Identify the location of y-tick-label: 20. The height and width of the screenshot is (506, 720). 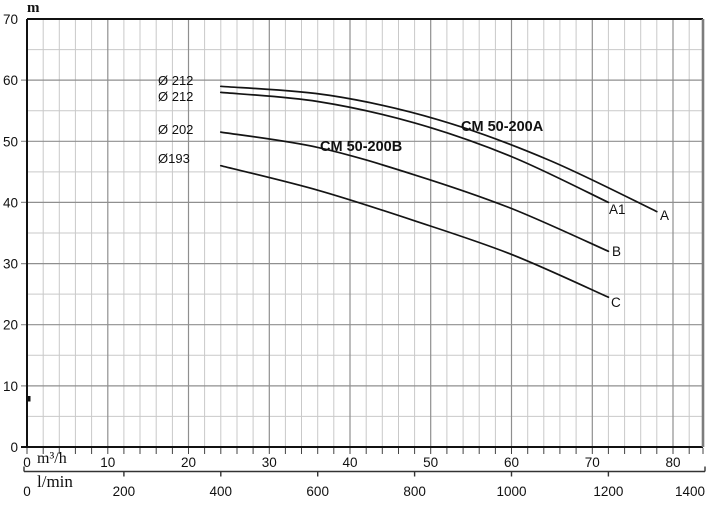
(10, 325).